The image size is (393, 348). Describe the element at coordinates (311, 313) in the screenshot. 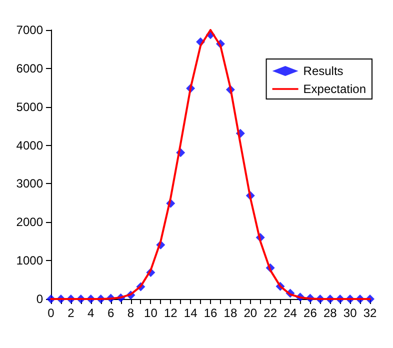

I see `x-tick-label: 26` at that location.